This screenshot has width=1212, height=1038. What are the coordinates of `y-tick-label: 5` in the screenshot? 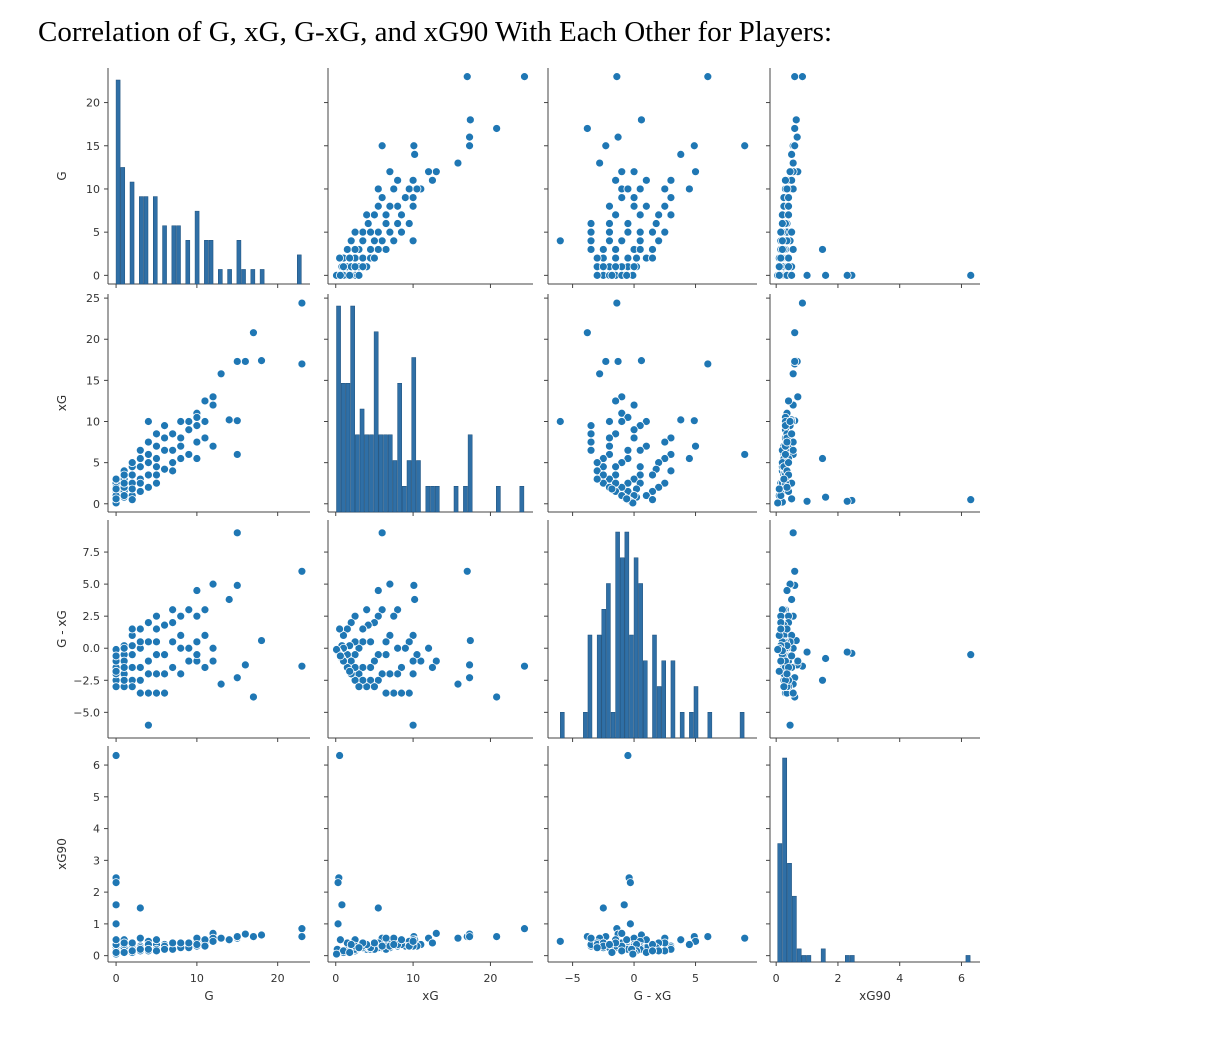 It's located at (96, 797).